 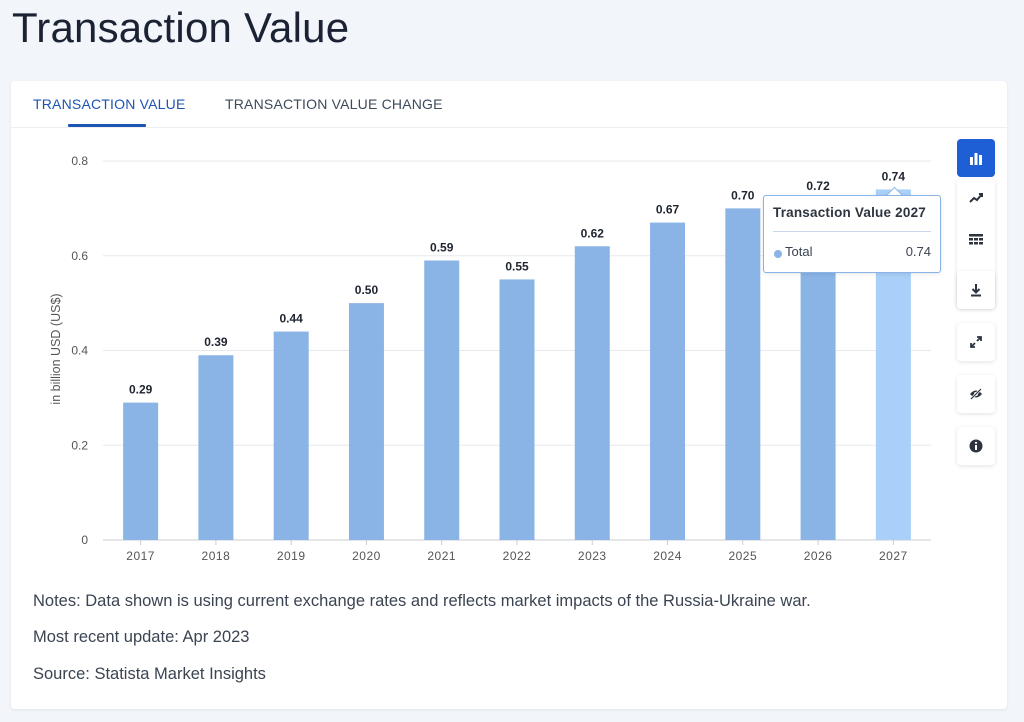 I want to click on y-axis-ticks: 0 0.2 0.4 0.6 0.8, so click(x=79, y=350).